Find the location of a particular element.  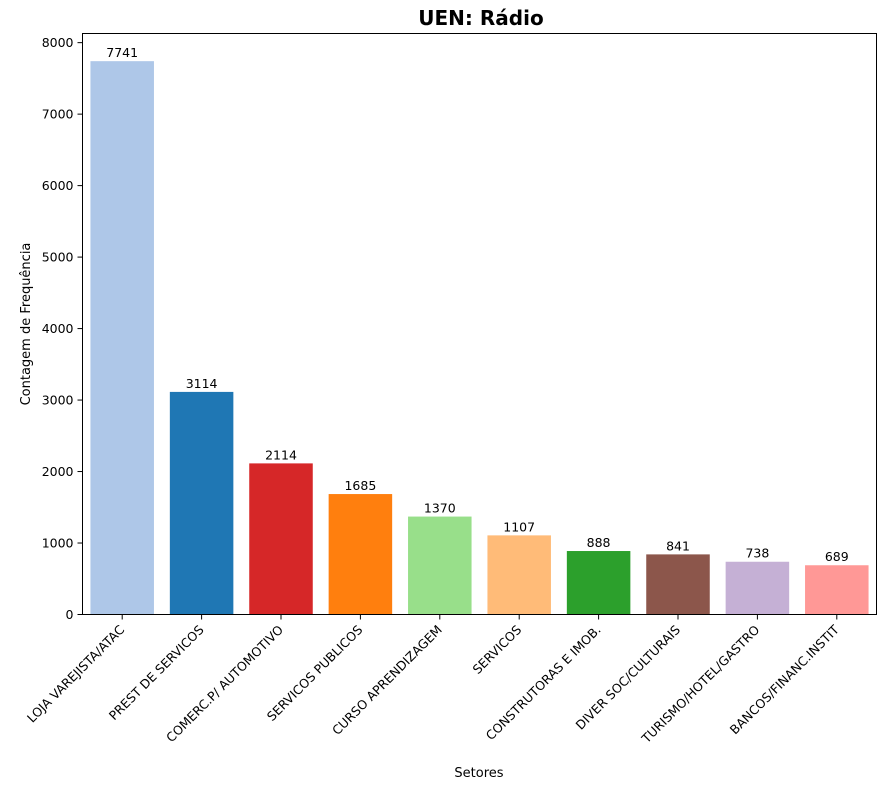

x-axis-label: Setores is located at coordinates (478, 773).